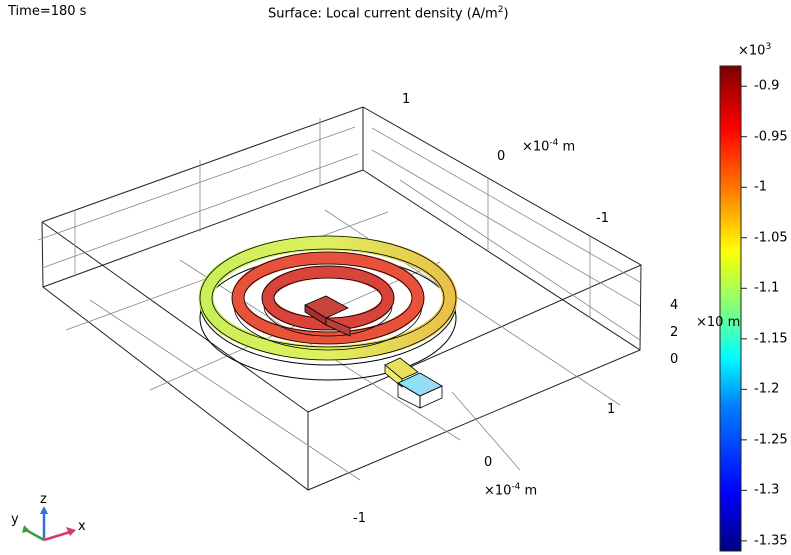 Image resolution: width=791 pixels, height=555 pixels. Describe the element at coordinates (49, 524) in the screenshot. I see `axis-triad` at that location.